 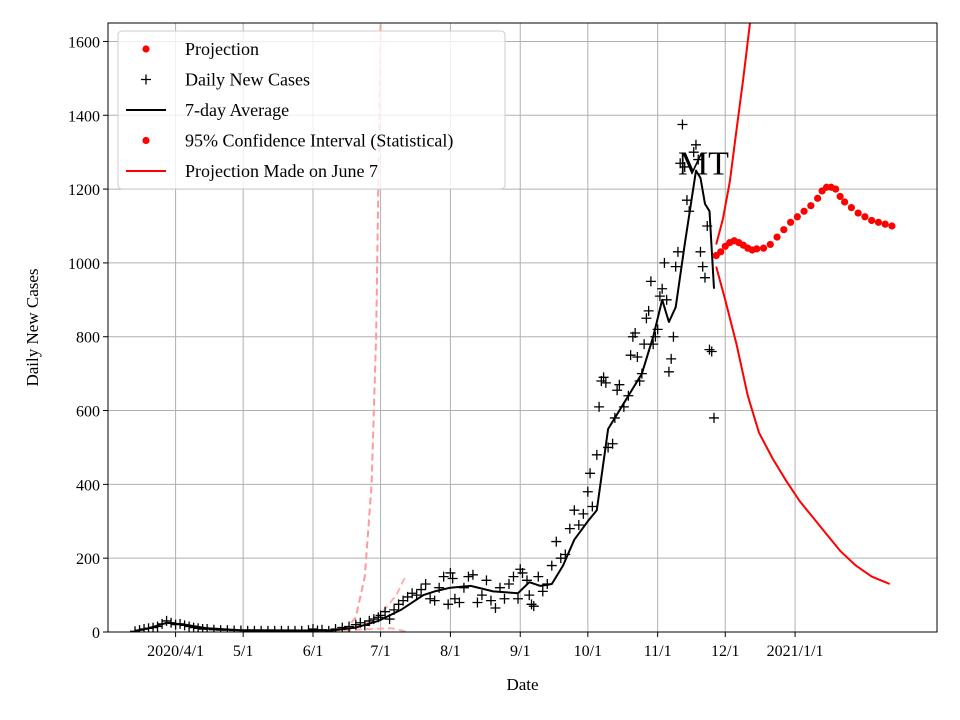 I want to click on legend-box, so click(x=311, y=110).